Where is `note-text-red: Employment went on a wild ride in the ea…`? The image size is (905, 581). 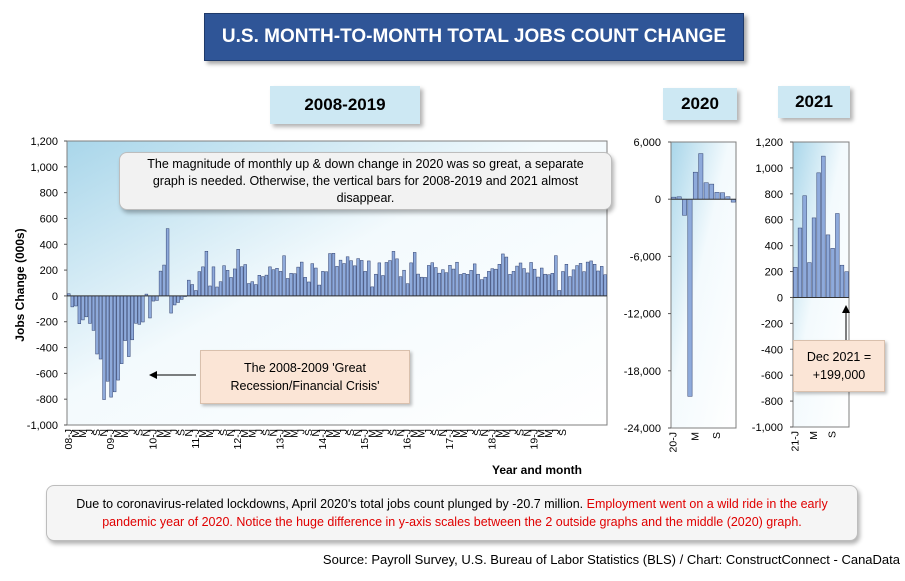 note-text-red: Employment went on a wild ride in the ea… is located at coordinates (465, 513).